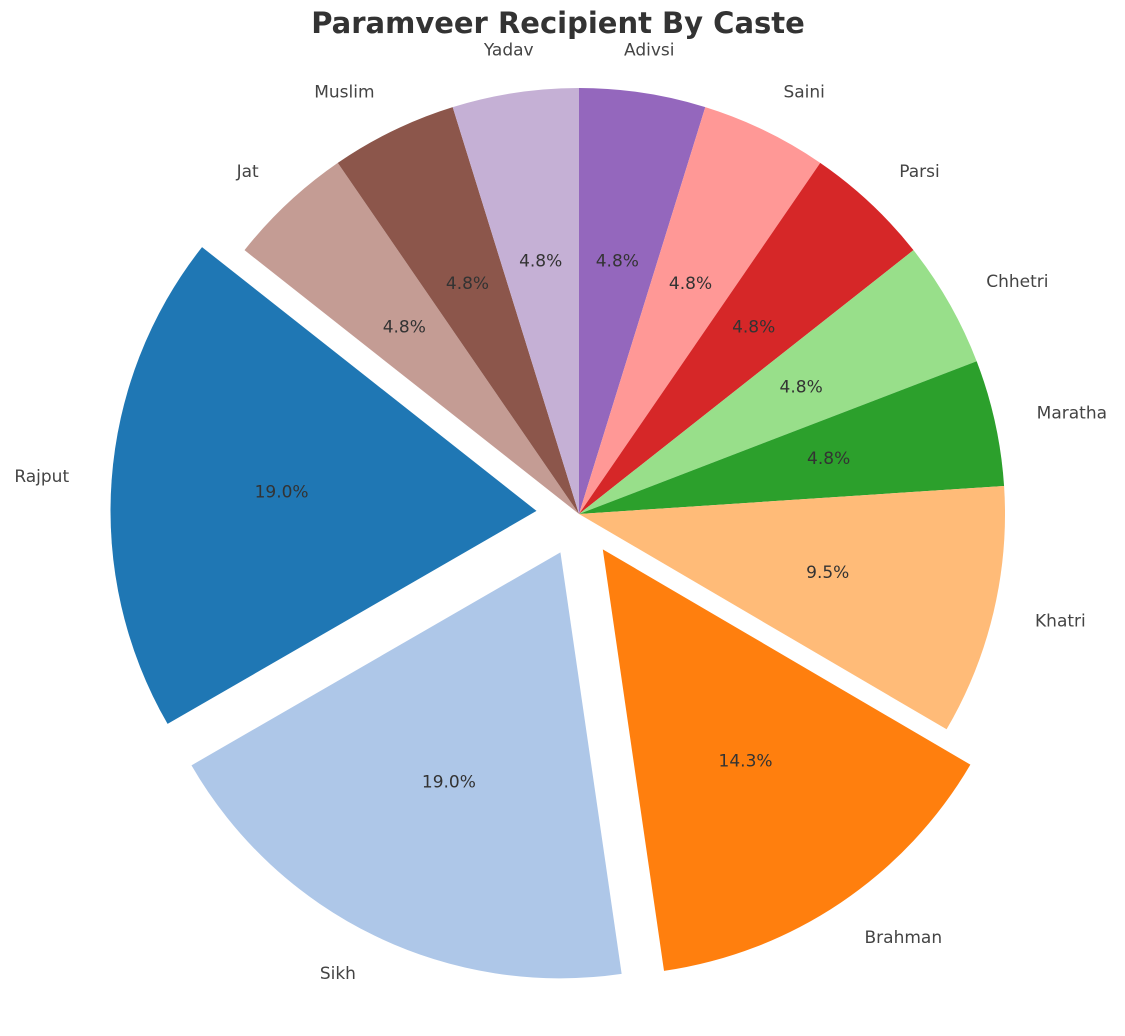 Image resolution: width=1125 pixels, height=1036 pixels. Describe the element at coordinates (515, 301) in the screenshot. I see `pie-slice-yadav` at that location.